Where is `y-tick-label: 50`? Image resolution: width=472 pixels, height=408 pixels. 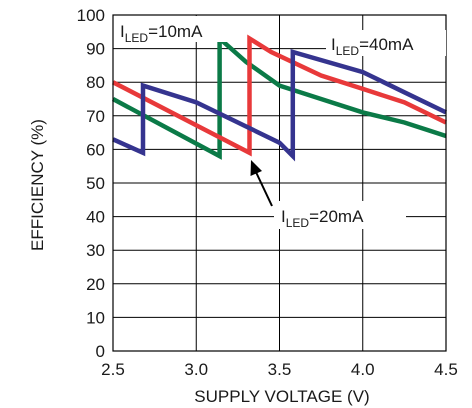
y-tick-label: 50 is located at coordinates (95, 183).